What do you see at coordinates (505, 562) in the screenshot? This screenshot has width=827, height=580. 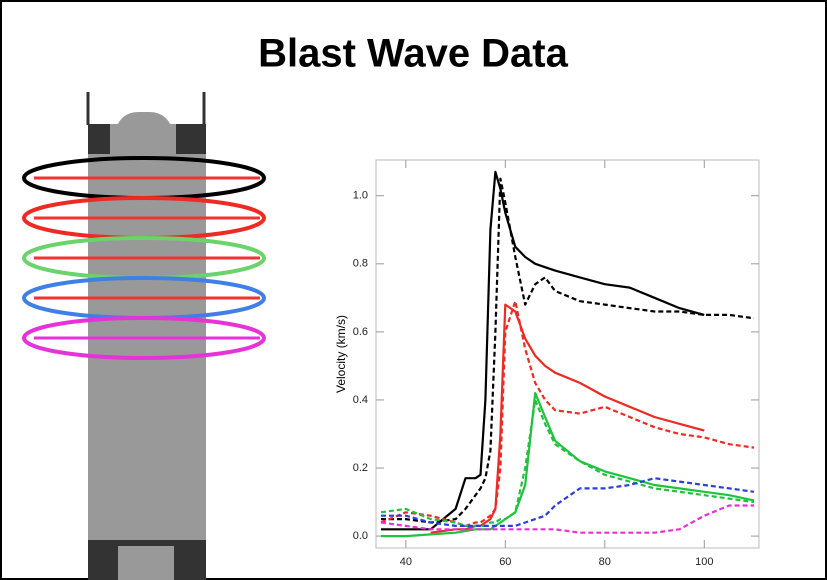 I see `x-tick-label: 60` at bounding box center [505, 562].